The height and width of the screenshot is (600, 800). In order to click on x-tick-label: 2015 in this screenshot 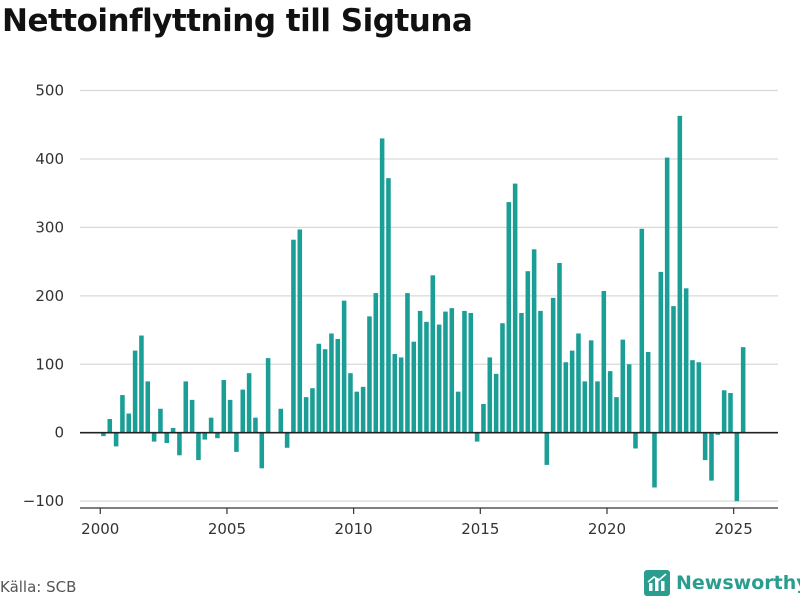, I will do `click(480, 529)`.